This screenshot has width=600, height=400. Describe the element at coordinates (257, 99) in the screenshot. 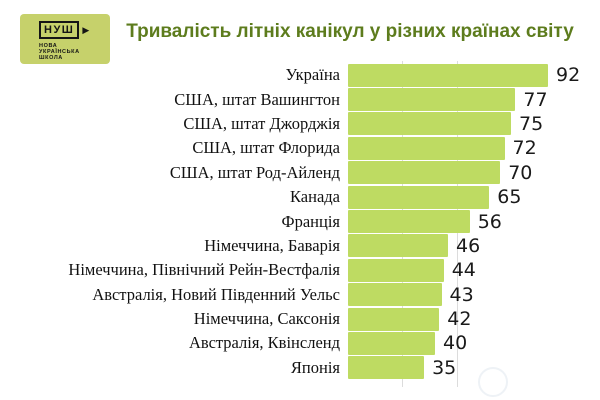

I see `bar-label: США, штат Вашингтон` at that location.